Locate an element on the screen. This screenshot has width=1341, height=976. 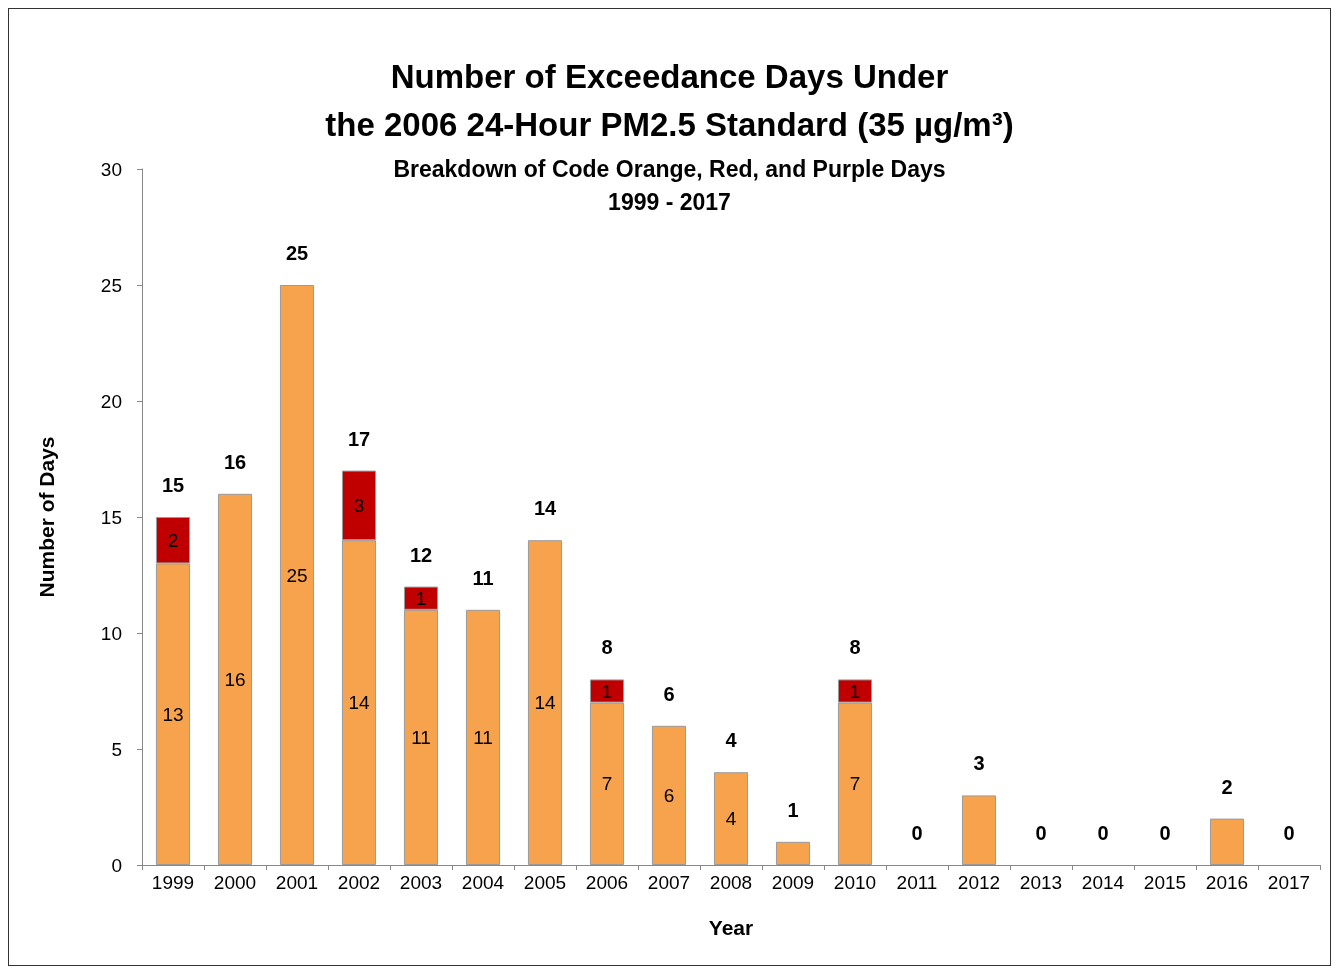
y-tick-label: 5 is located at coordinates (116, 749).